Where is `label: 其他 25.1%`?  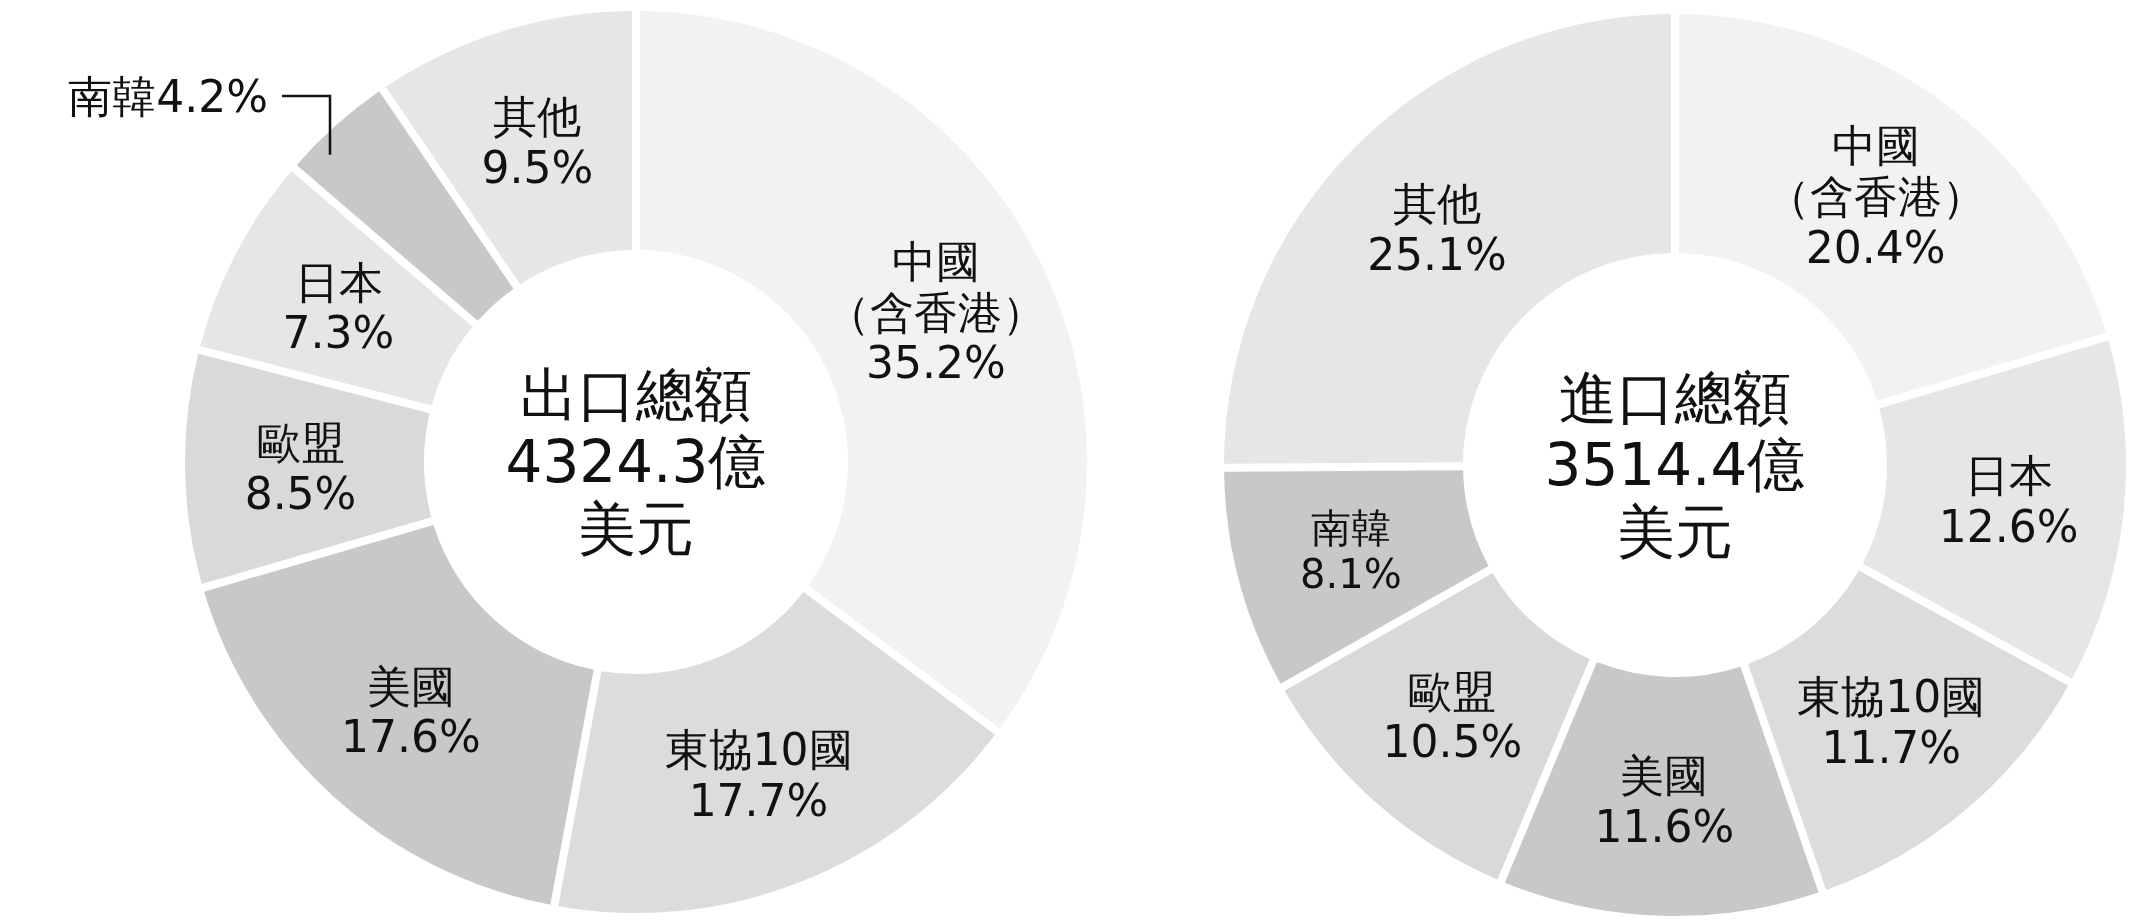
label: 其他 25.1% is located at coordinates (1437, 228).